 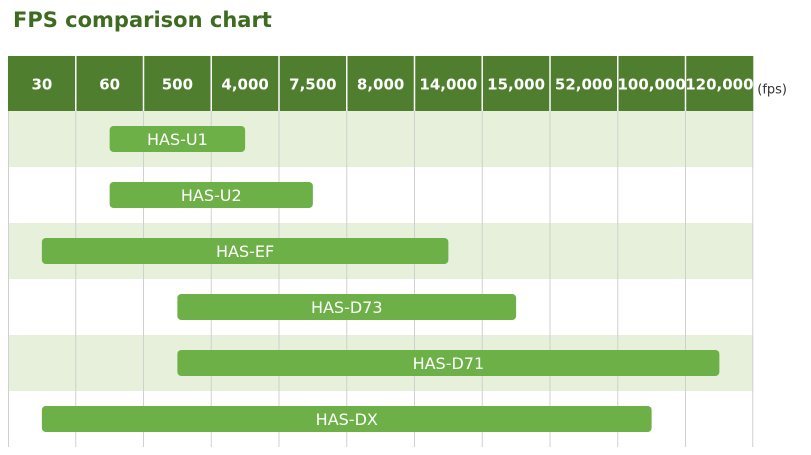 I want to click on unit-label: (fps), so click(x=772, y=90).